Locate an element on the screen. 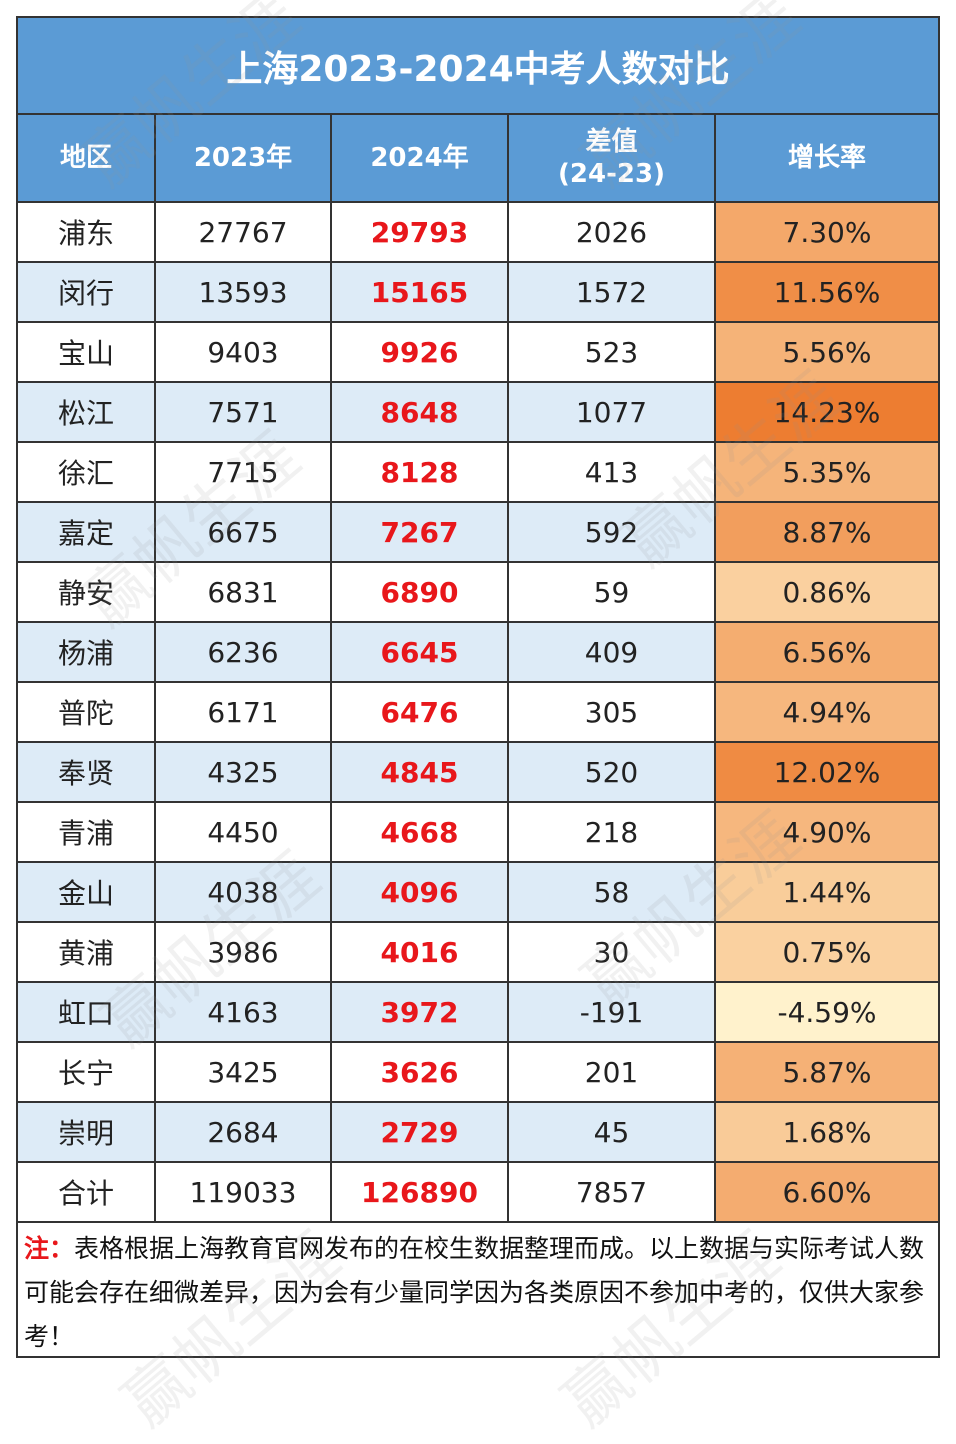 The height and width of the screenshot is (1444, 956). cell-rate: 12.02% is located at coordinates (826, 772).